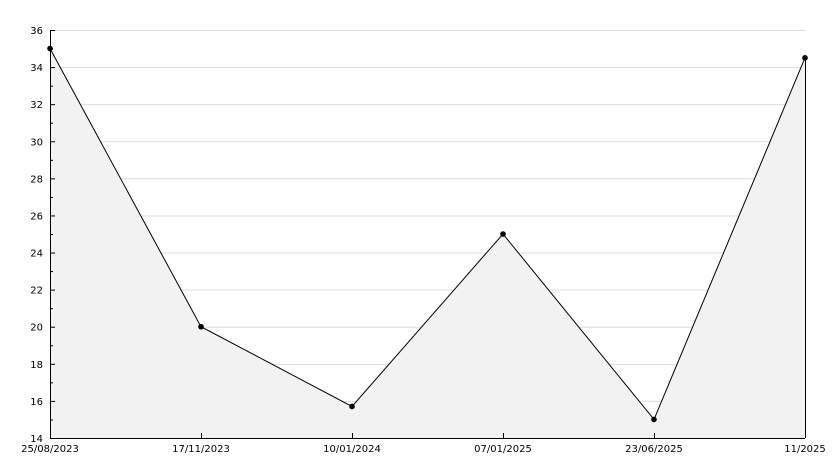 This screenshot has height=472, width=834. I want to click on y-tick-label: 22, so click(36, 291).